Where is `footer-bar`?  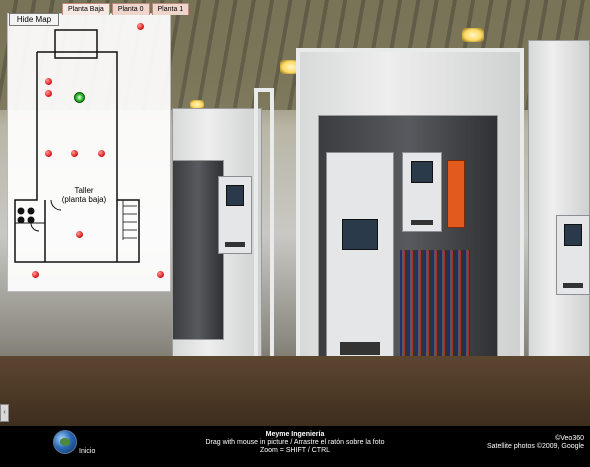 footer-bar is located at coordinates (295, 446).